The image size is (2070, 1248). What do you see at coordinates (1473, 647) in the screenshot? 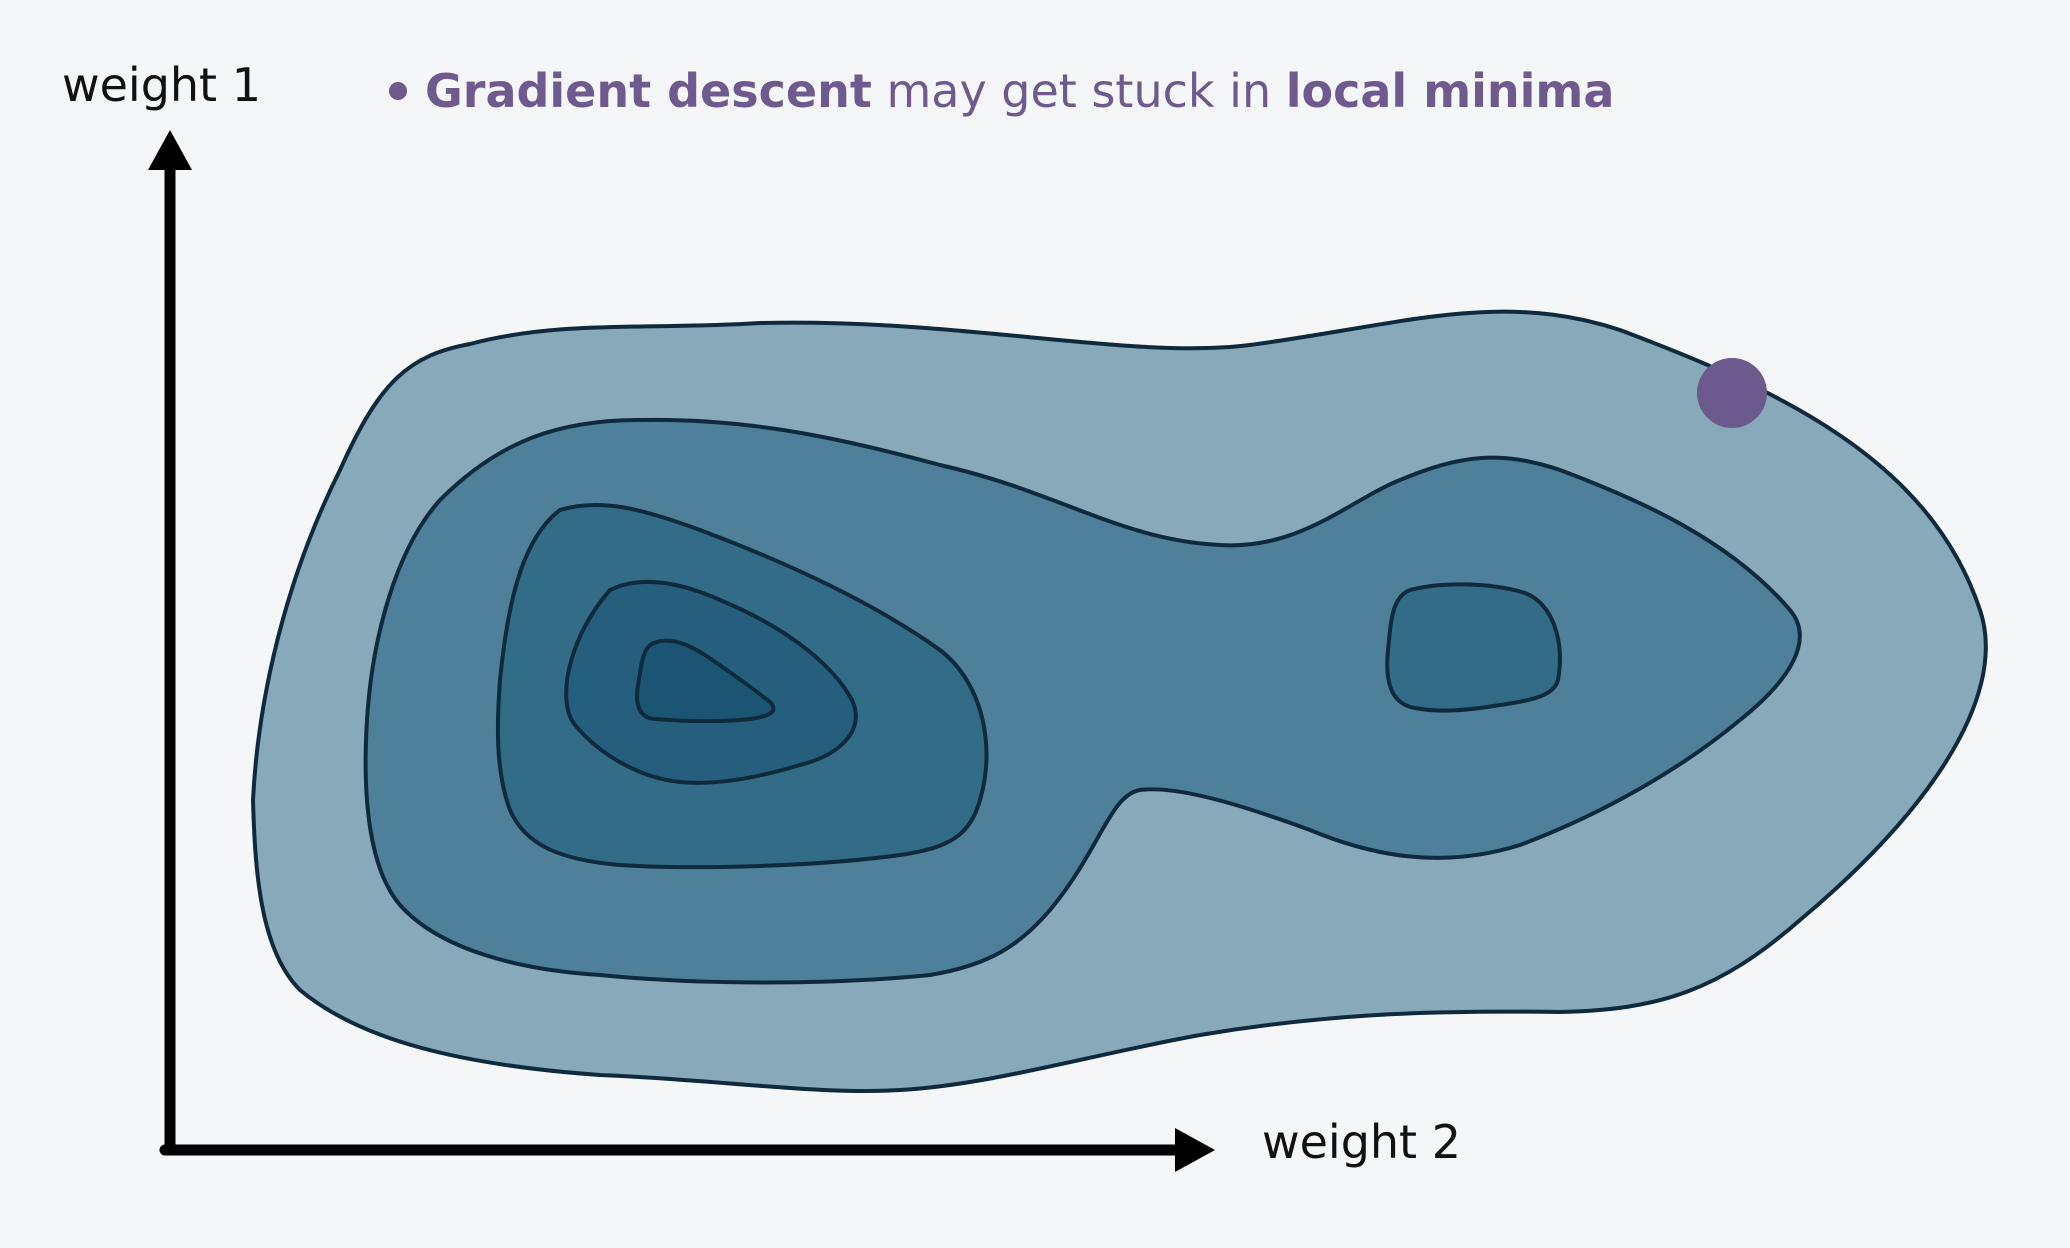
I see `local-minimum-core` at bounding box center [1473, 647].